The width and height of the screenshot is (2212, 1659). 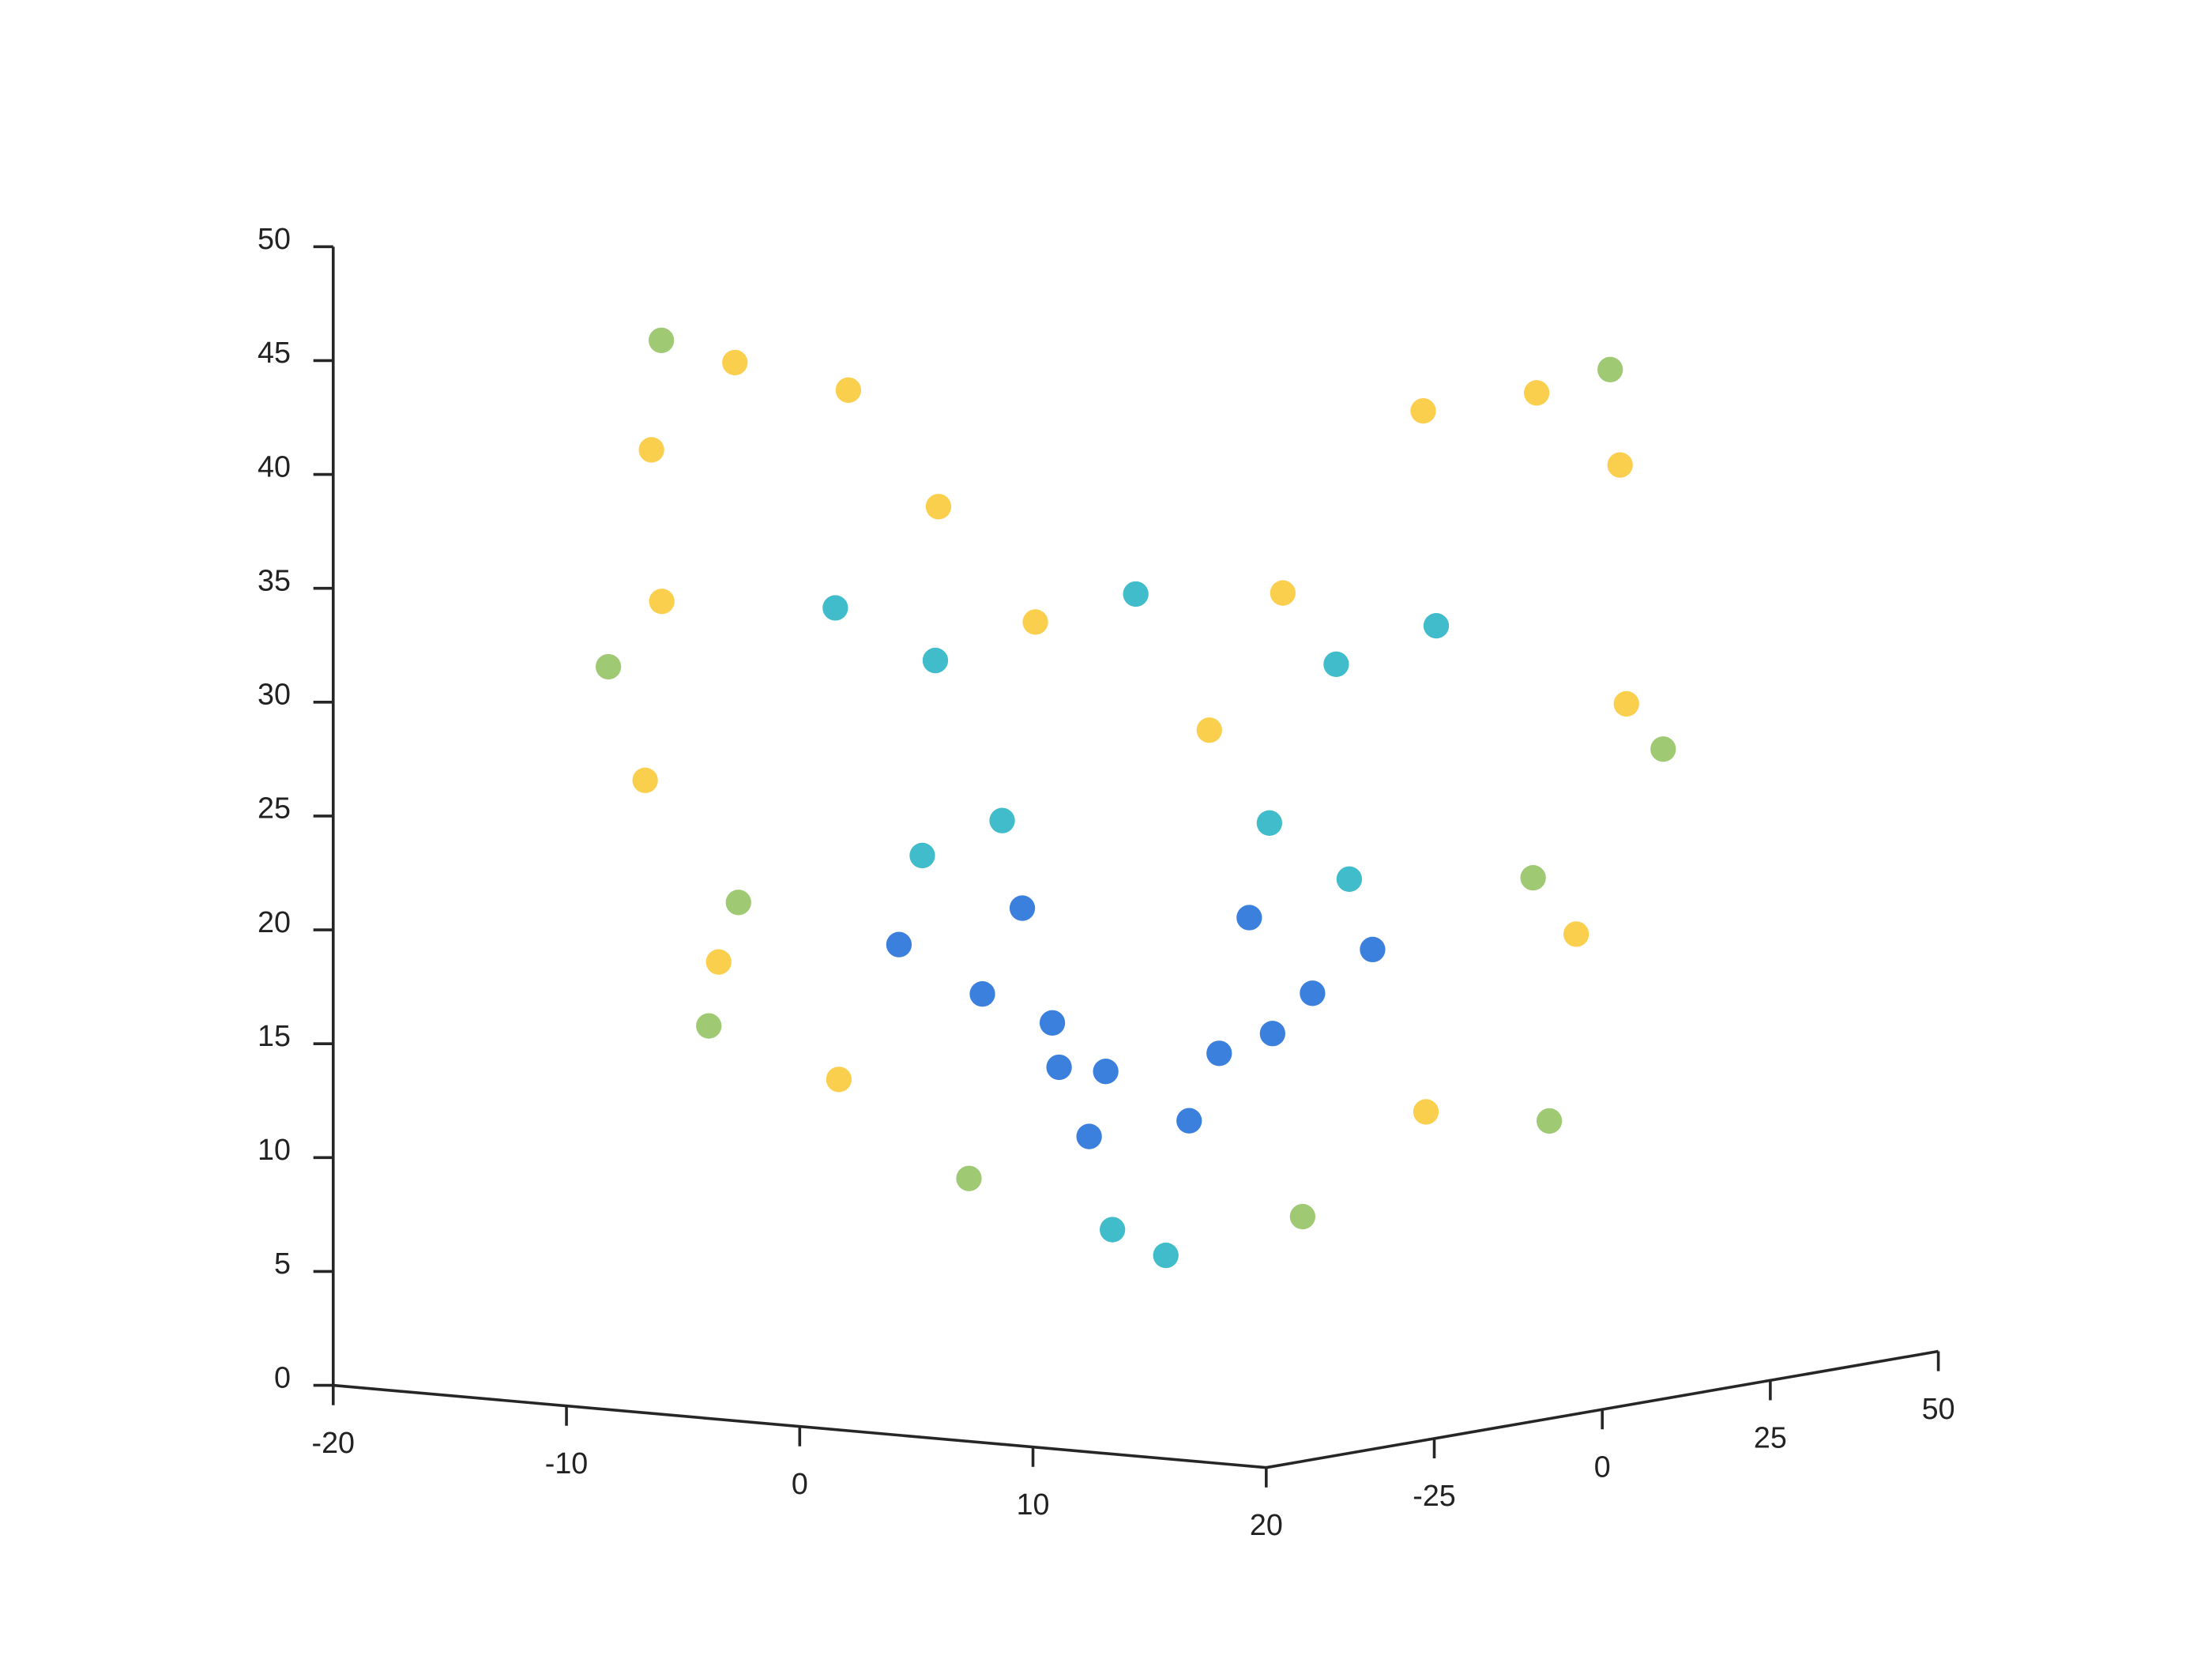 I want to click on z-tick-label: 20, so click(x=274, y=922).